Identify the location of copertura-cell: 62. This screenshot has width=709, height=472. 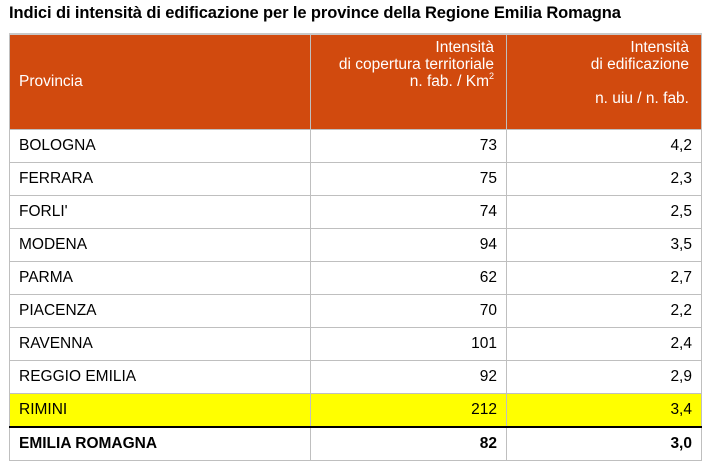
(408, 278).